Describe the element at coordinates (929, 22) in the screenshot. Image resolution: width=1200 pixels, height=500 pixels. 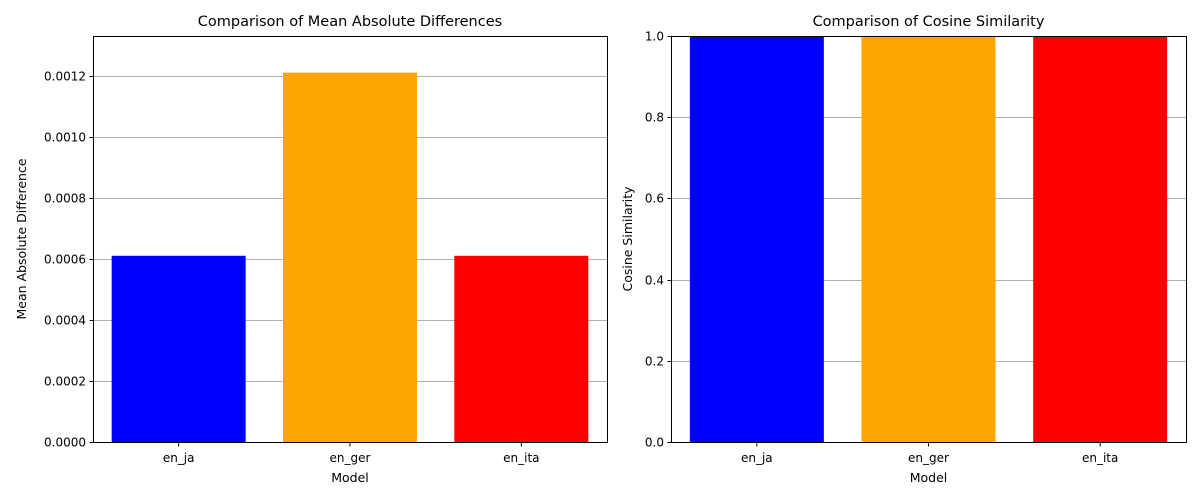
I see `cos-chart-title: Comparison of Cosine Similarity` at that location.